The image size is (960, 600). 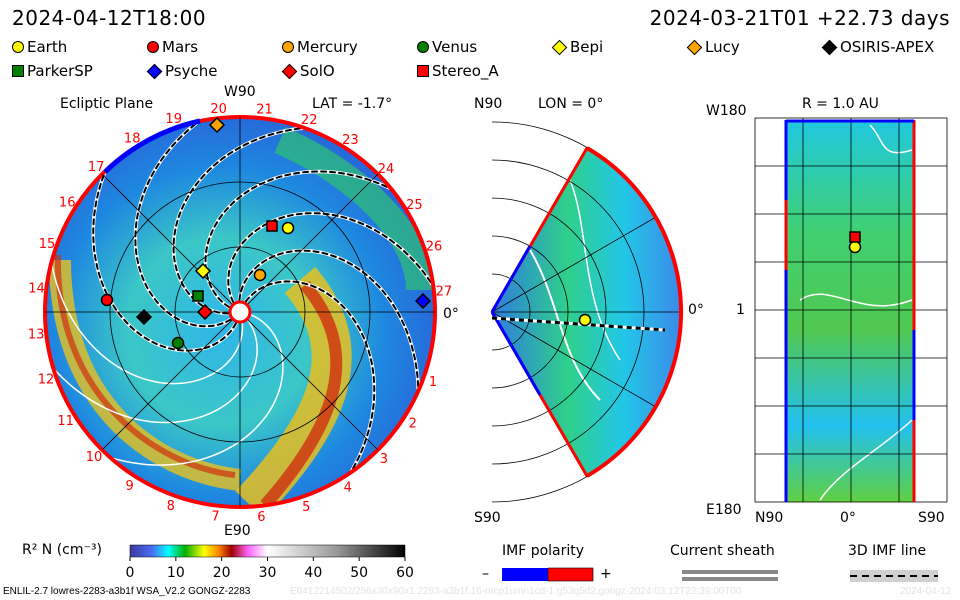 I want to click on sphere-x-s90: S90, so click(x=931, y=518).